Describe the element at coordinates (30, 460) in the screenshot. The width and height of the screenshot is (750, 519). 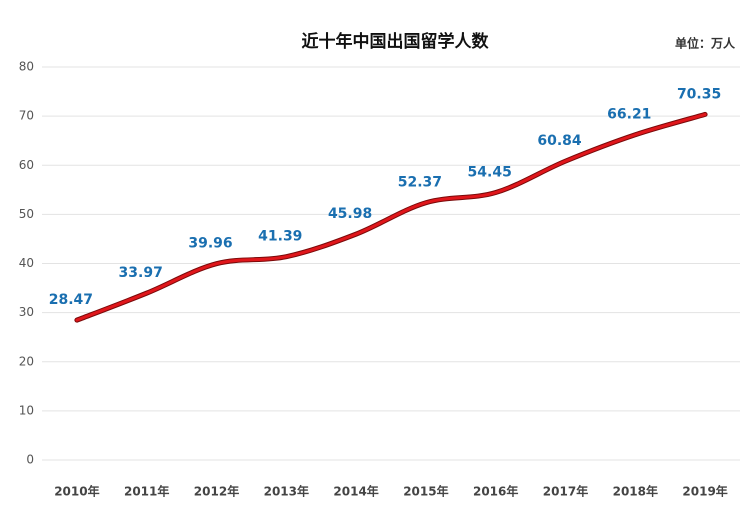
I see `y-tick-label: 0` at that location.